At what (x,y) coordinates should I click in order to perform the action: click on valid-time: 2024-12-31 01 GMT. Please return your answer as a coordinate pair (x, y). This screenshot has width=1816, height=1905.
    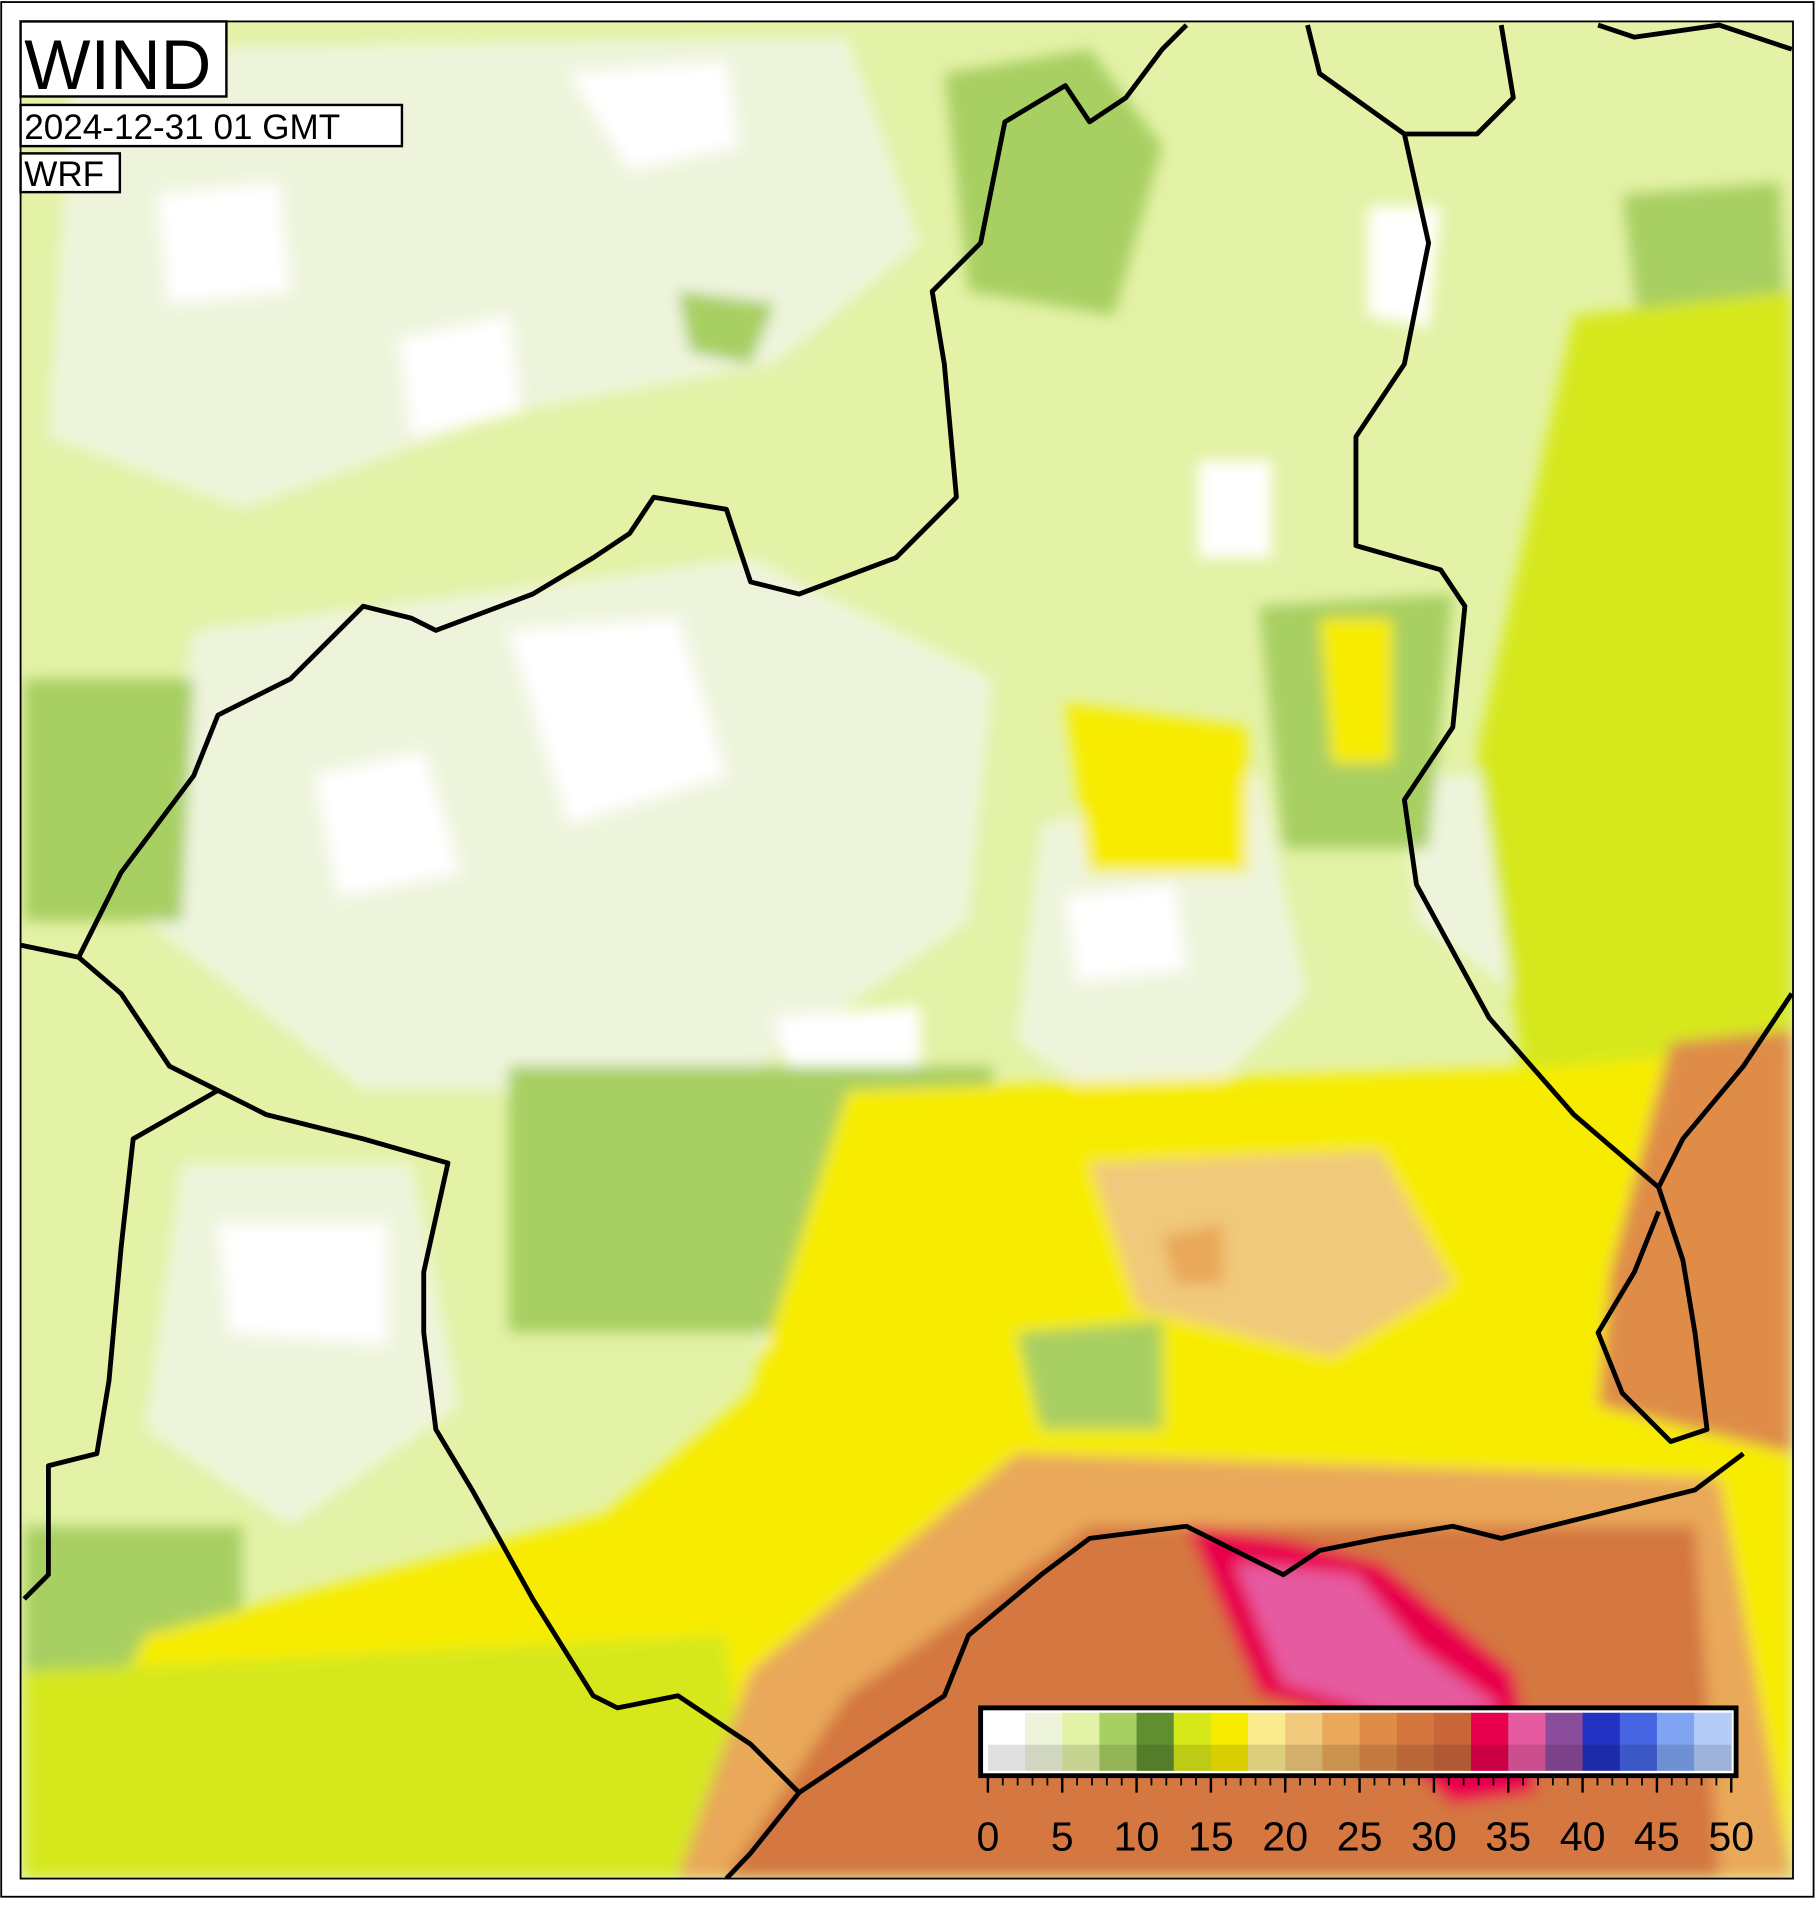
    Looking at the image, I should click on (182, 127).